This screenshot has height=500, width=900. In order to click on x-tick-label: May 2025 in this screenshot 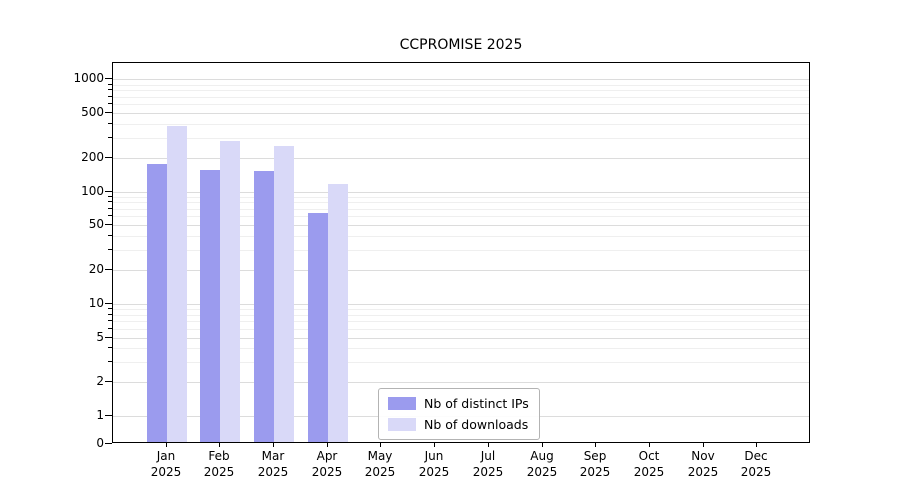, I will do `click(380, 464)`.